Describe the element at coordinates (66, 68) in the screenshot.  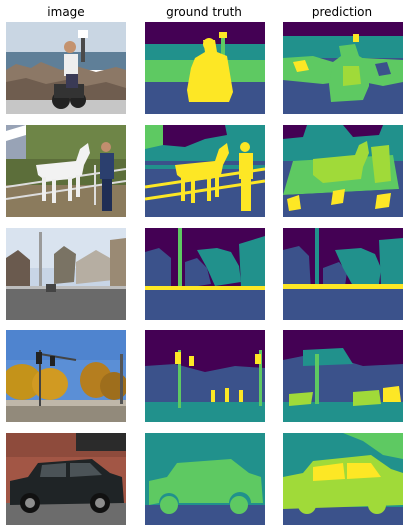
I see `row1-image` at that location.